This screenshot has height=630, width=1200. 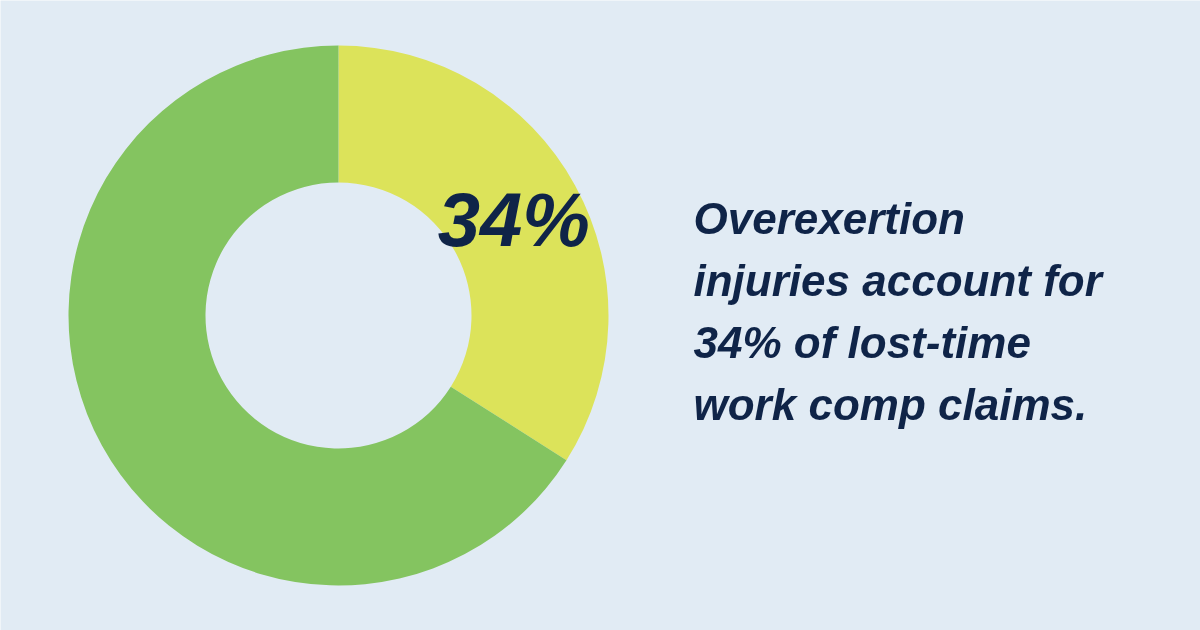 I want to click on data-label: 34%, so click(x=513, y=219).